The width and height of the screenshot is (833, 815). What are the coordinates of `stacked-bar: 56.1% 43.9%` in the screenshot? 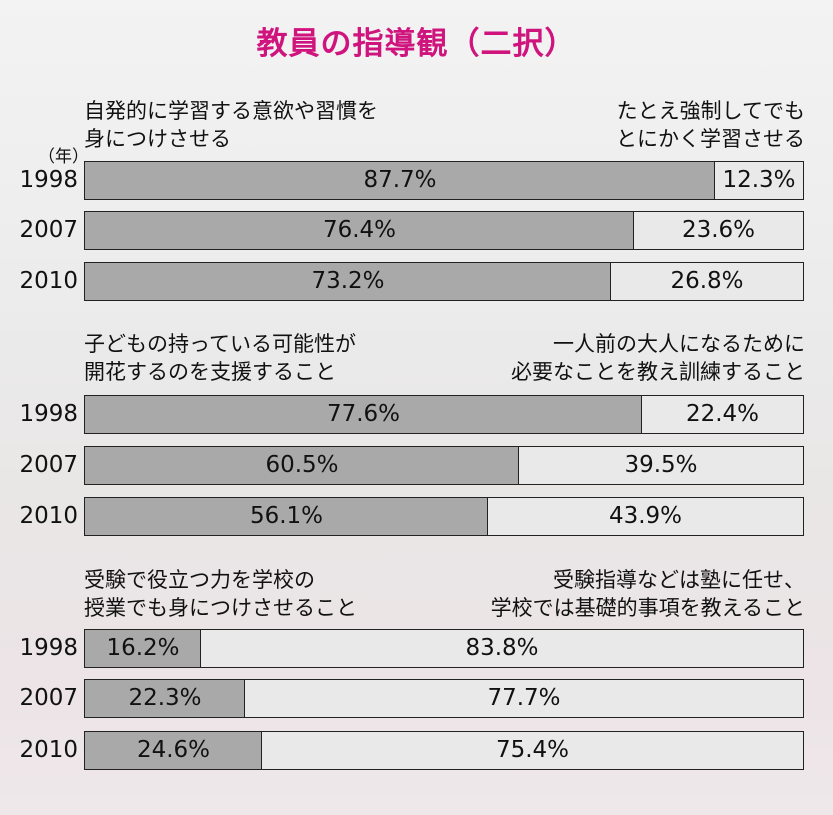 It's located at (444, 516).